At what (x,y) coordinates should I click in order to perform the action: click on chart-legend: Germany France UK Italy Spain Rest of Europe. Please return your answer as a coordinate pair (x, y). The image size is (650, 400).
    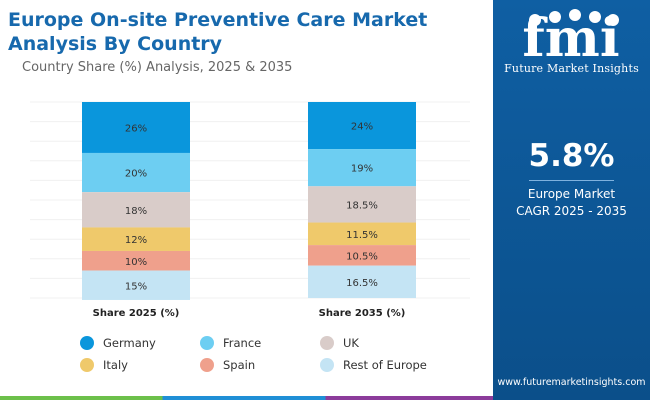
    Looking at the image, I should click on (280, 361).